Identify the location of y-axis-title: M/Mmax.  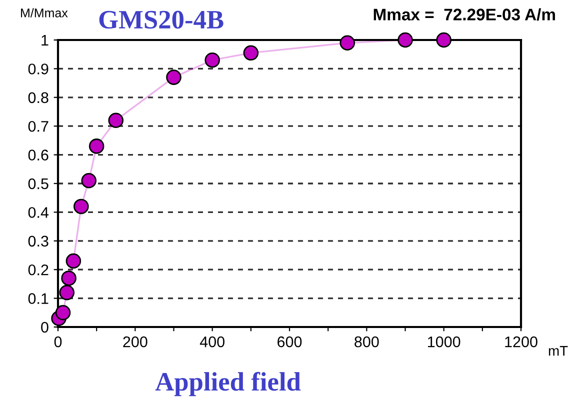
(44, 13).